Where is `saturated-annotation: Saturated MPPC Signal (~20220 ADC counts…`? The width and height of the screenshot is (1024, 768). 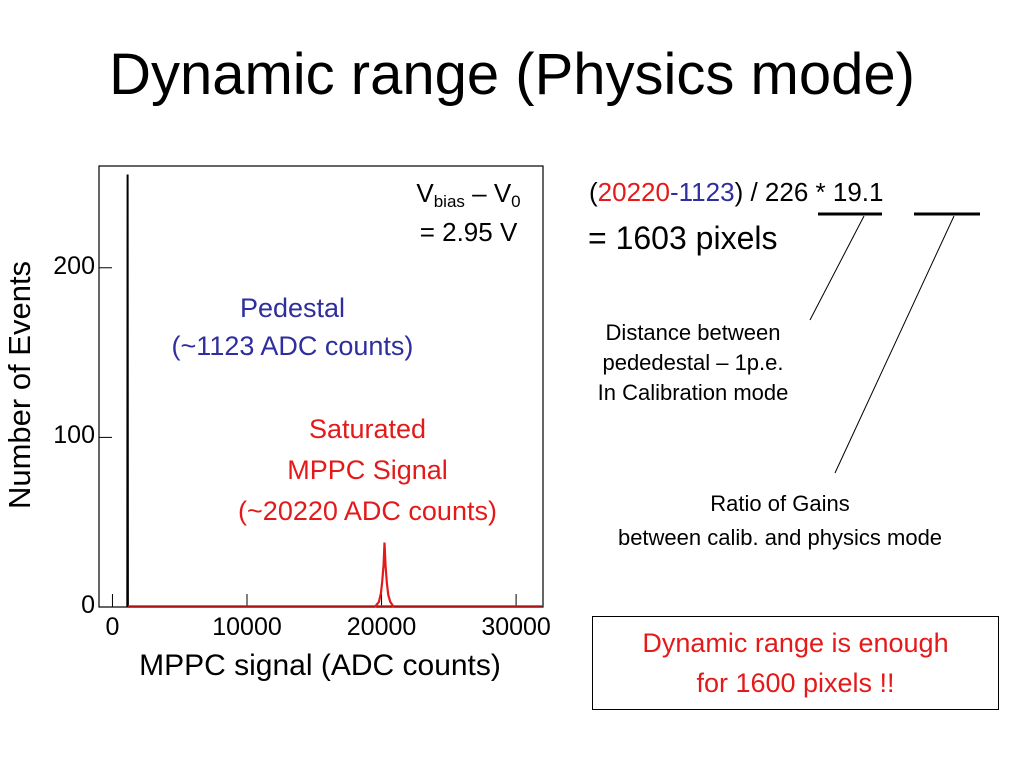
saturated-annotation: Saturated MPPC Signal (~20220 ADC counts… is located at coordinates (367, 470).